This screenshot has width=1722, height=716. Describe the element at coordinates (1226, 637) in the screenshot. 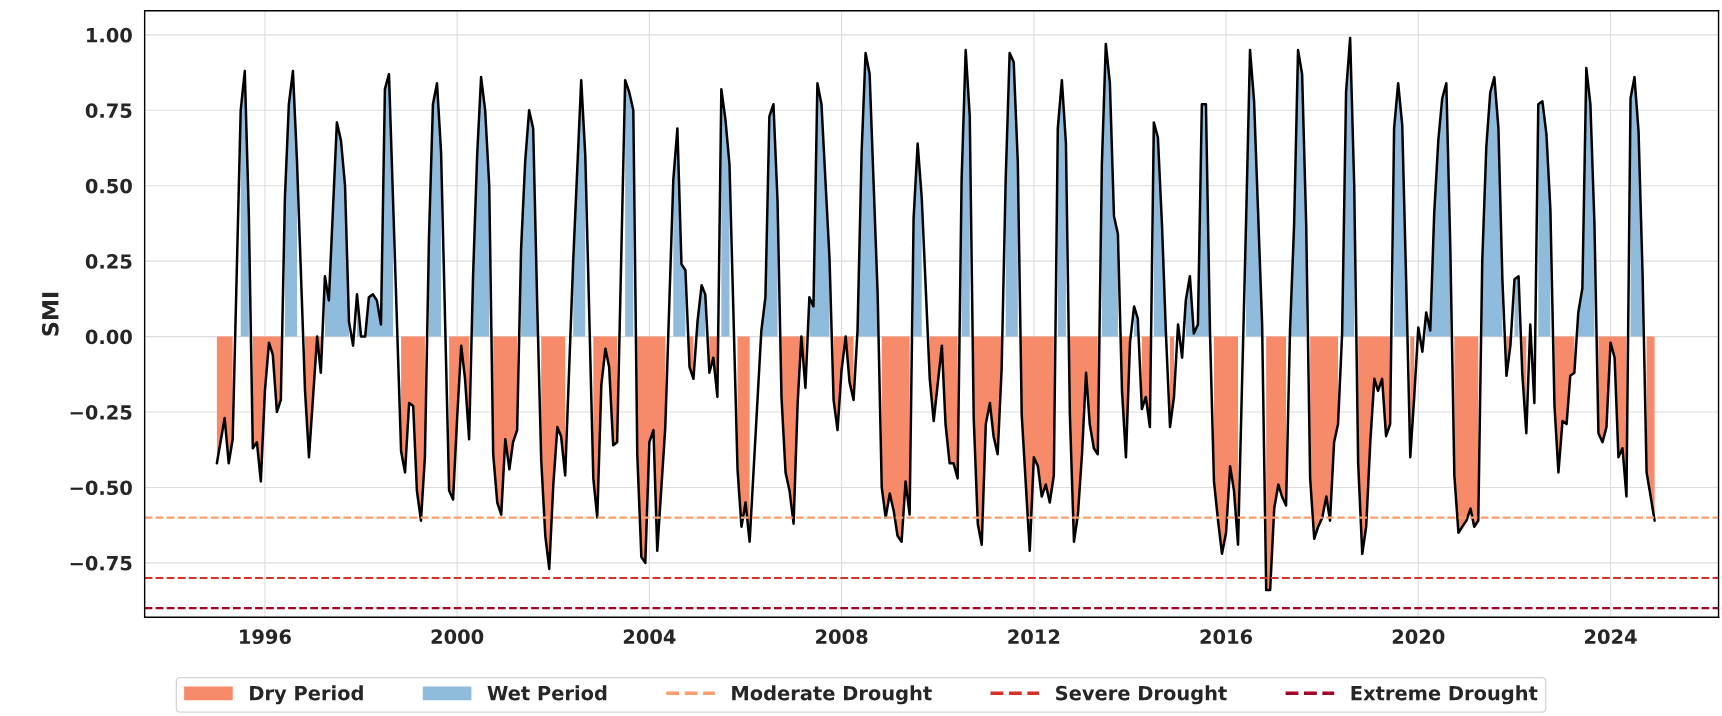

I see `x-tick-label: 2016` at that location.